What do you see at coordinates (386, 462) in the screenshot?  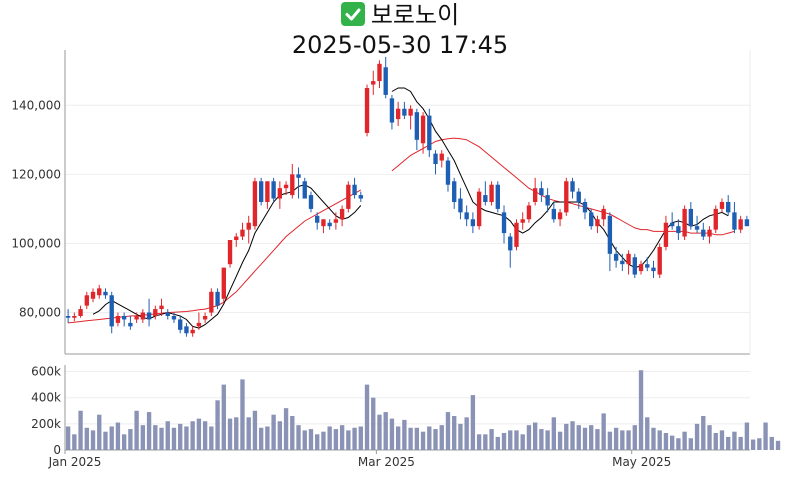 I see `x-tick-label: Mar 2025` at bounding box center [386, 462].